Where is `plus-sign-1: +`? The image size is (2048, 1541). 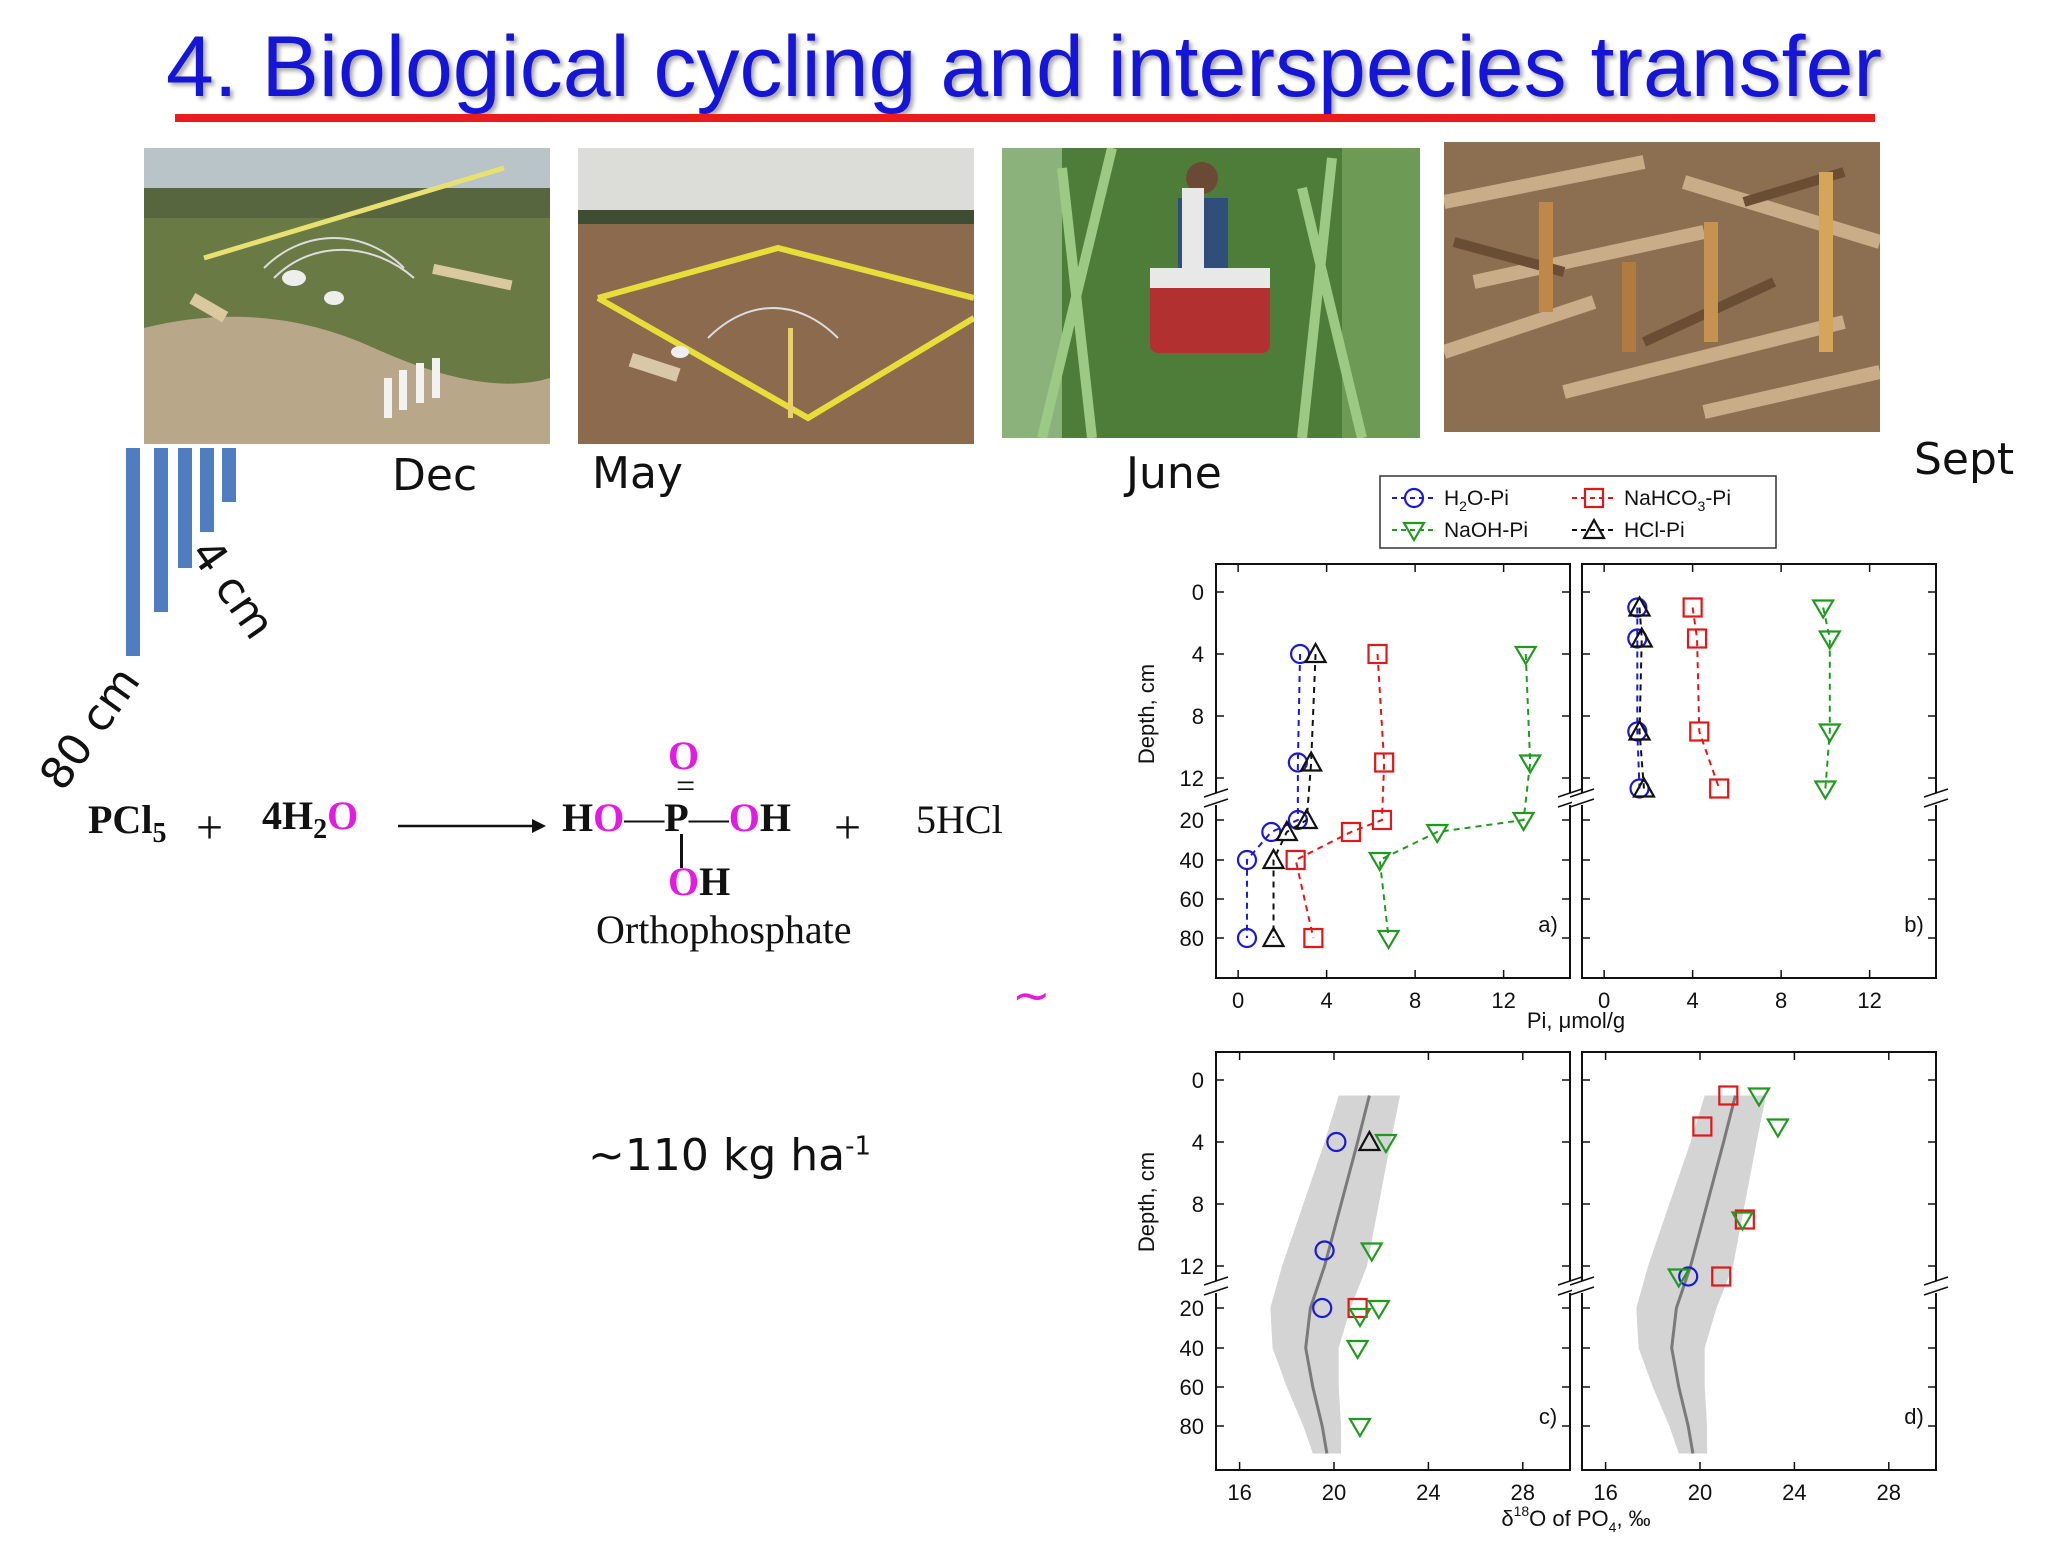
plus-sign-1: + is located at coordinates (210, 827).